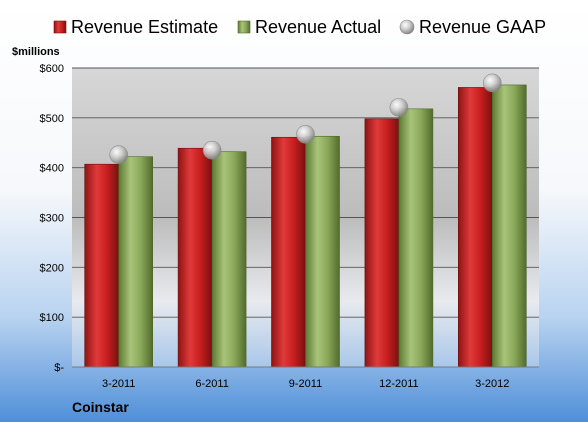 The width and height of the screenshot is (588, 422). What do you see at coordinates (492, 384) in the screenshot?
I see `x-tick-label: 3-2012` at bounding box center [492, 384].